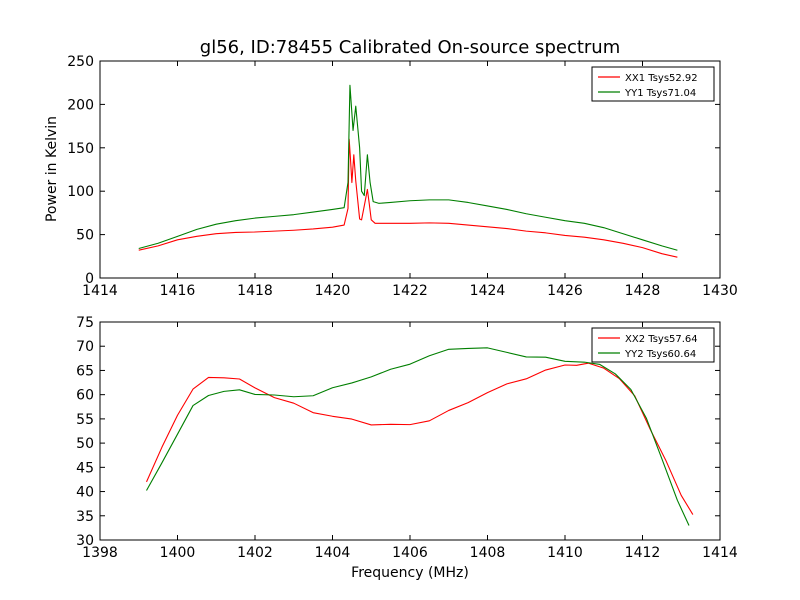 This screenshot has width=800, height=600. Describe the element at coordinates (660, 354) in the screenshot. I see `legend-label: YY2 Tsys60.64` at that location.